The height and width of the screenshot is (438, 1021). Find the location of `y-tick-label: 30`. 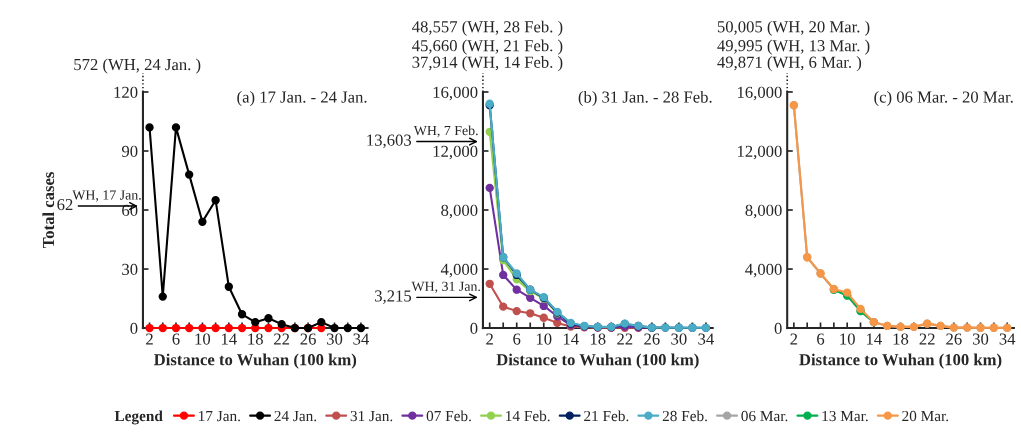

y-tick-label: 30 is located at coordinates (130, 269).